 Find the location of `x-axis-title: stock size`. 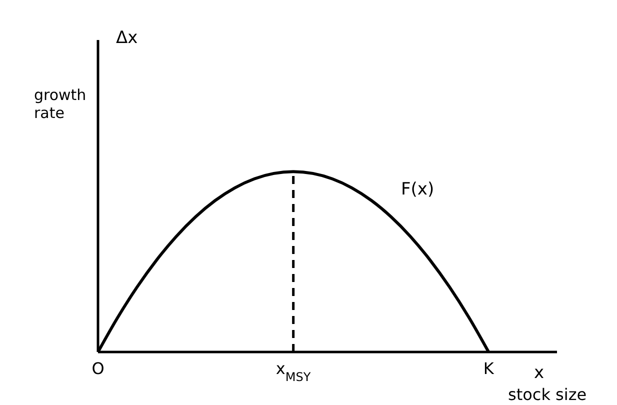

x-axis-title: stock size is located at coordinates (547, 394).